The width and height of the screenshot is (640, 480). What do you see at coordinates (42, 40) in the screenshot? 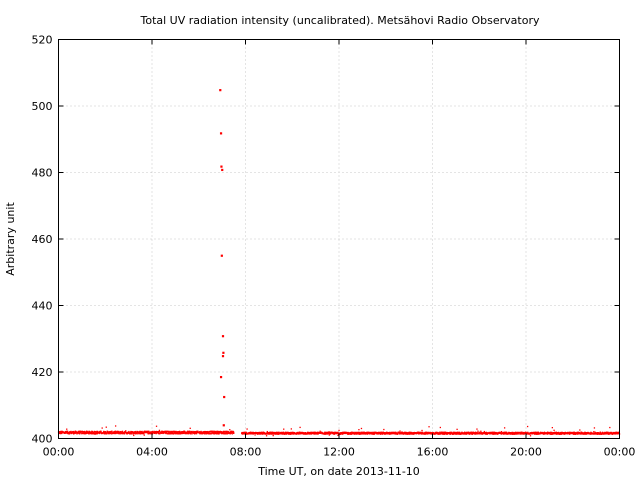
I see `y-tick-label: 520` at bounding box center [42, 40].